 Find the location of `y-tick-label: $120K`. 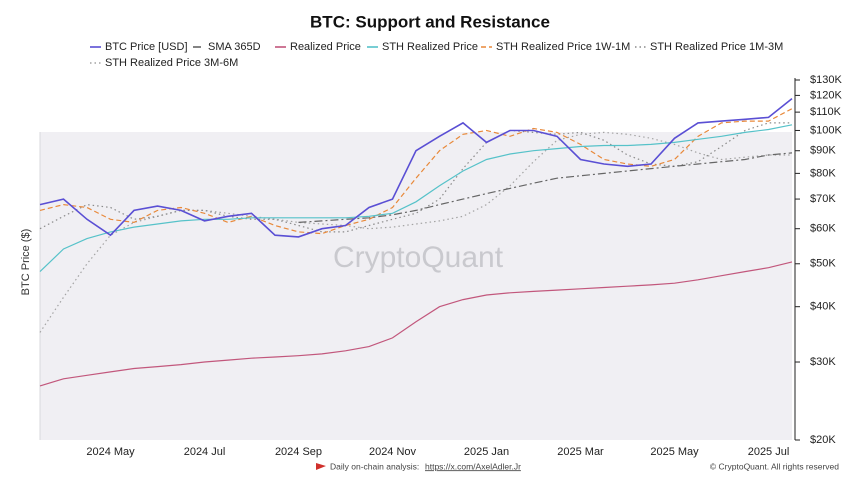

y-tick-label: $120K is located at coordinates (826, 95).